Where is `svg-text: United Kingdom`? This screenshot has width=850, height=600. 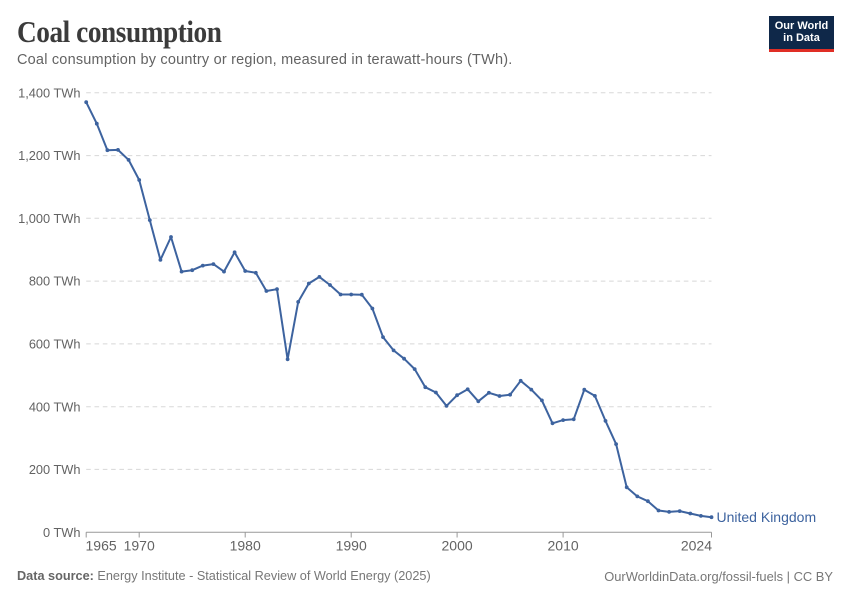
svg-text: United Kingdom is located at coordinates (767, 517).